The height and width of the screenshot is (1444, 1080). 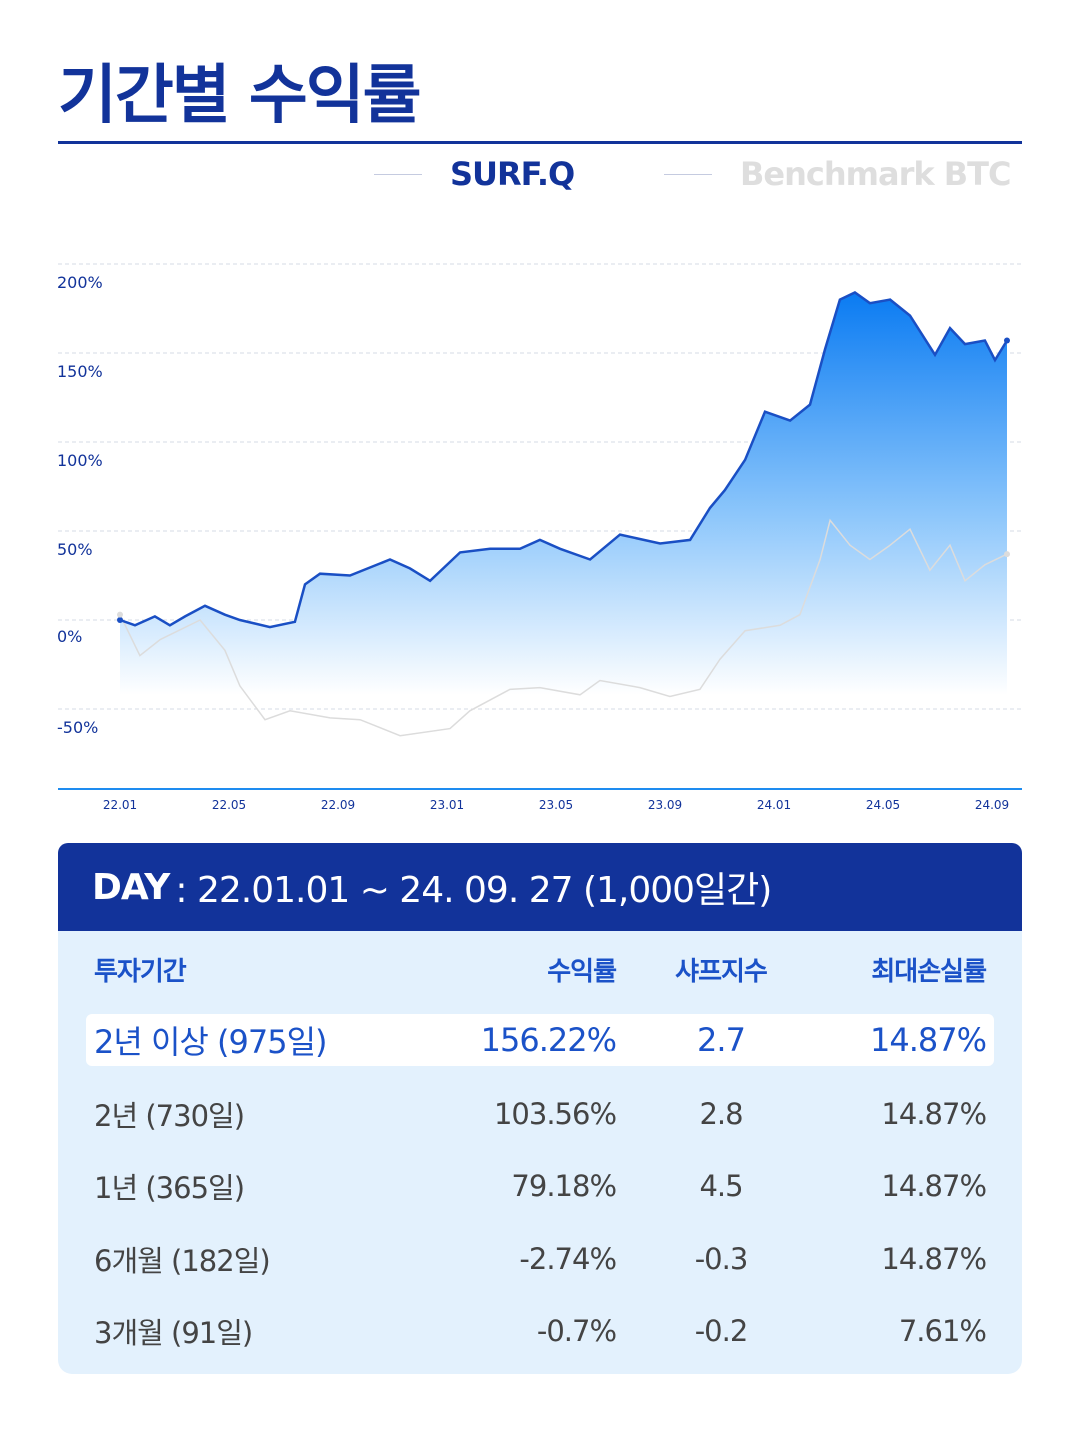 What do you see at coordinates (721, 1259) in the screenshot?
I see `cell-sharpe: -0.3` at bounding box center [721, 1259].